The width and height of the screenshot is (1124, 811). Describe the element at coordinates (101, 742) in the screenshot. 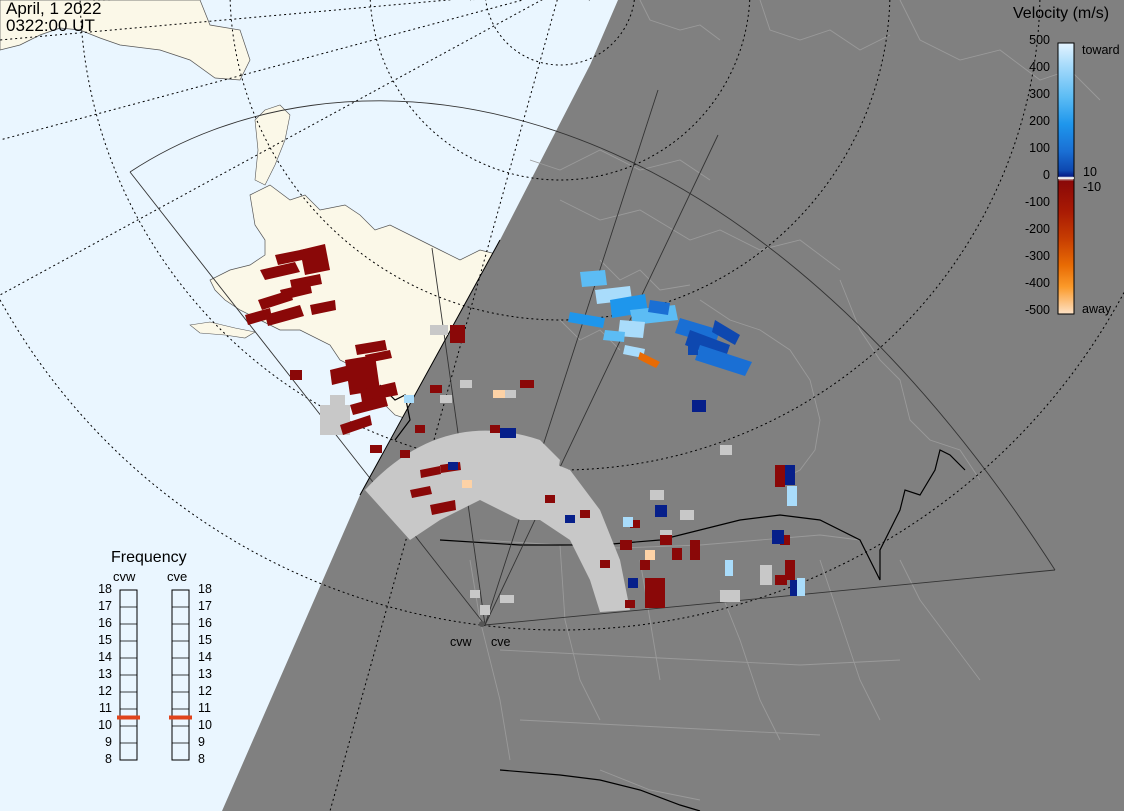

I see `frequency-tick-left: 9` at that location.